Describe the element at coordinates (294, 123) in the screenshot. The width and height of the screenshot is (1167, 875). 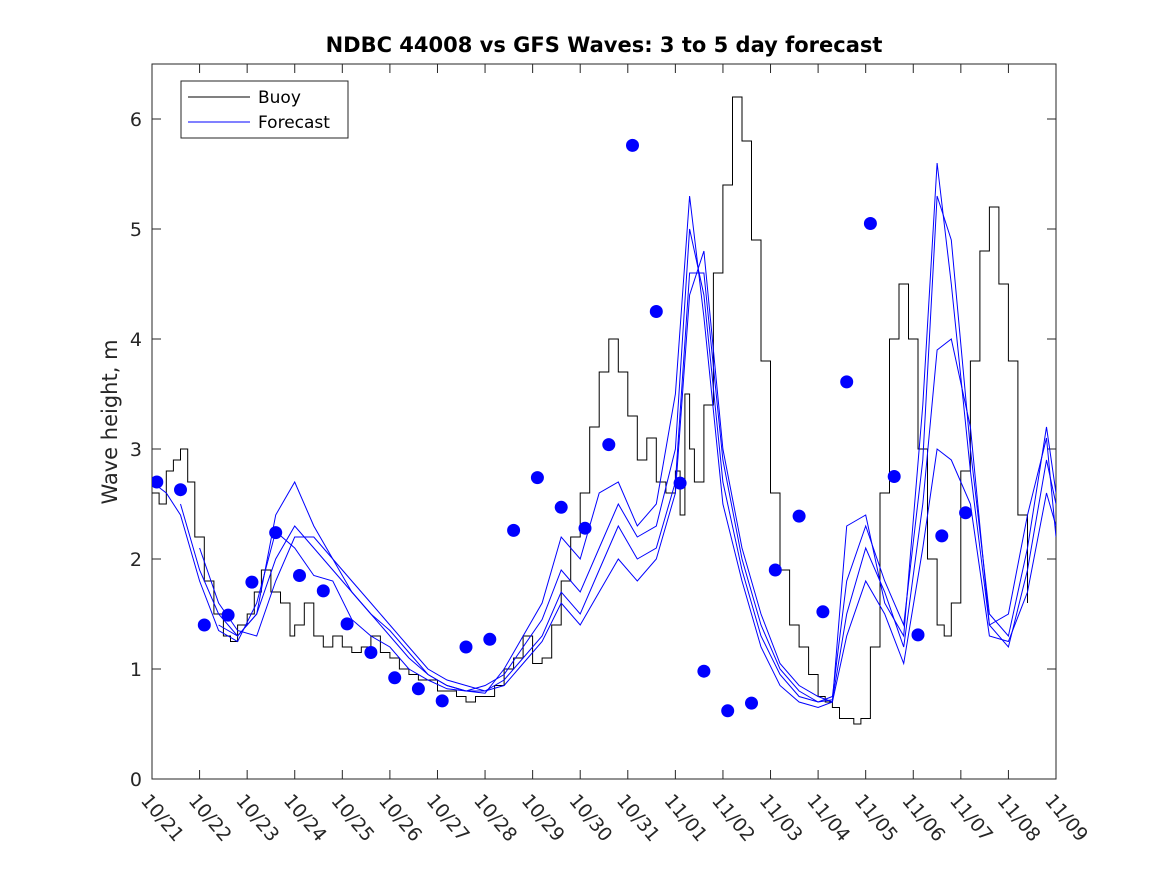
I see `legend-forecast-label: Forecast` at that location.